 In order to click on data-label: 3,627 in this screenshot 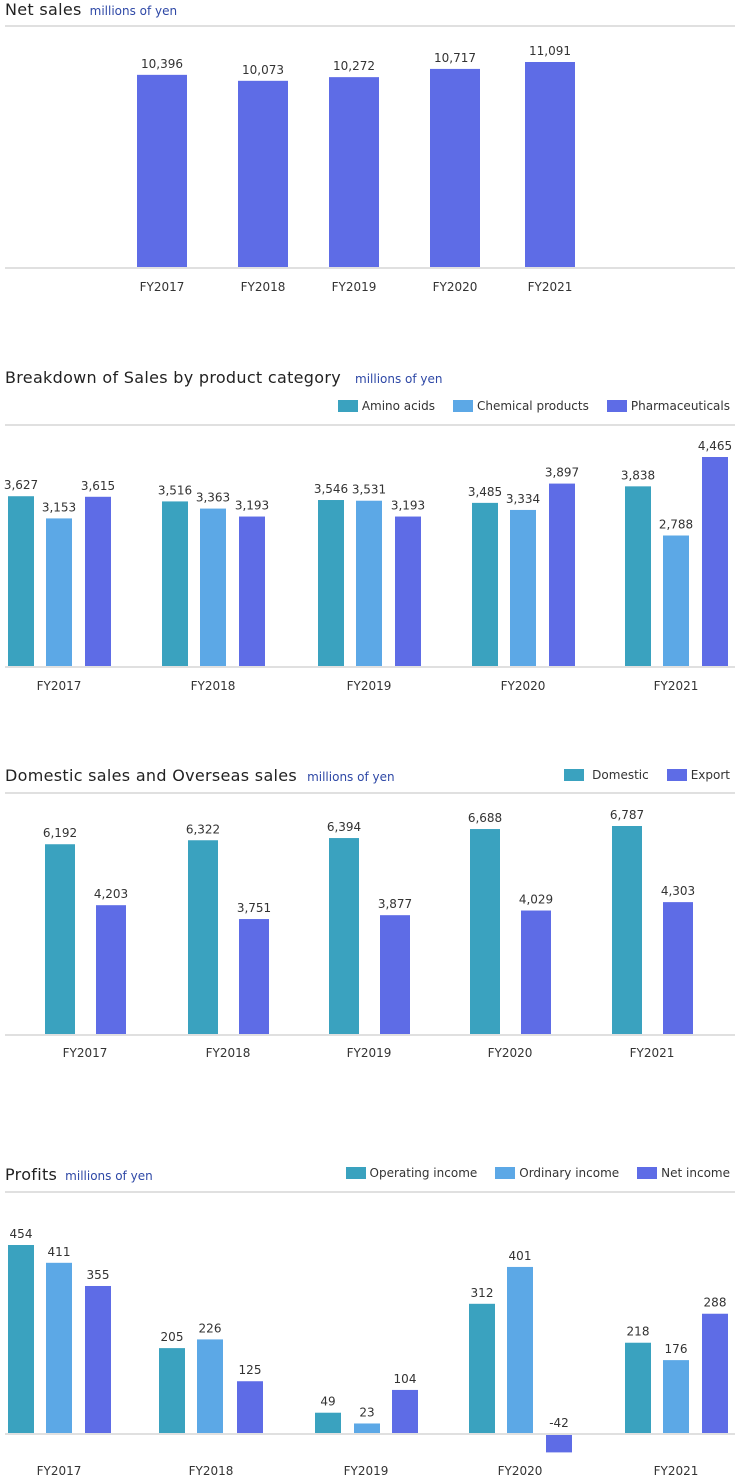, I will do `click(21, 485)`.